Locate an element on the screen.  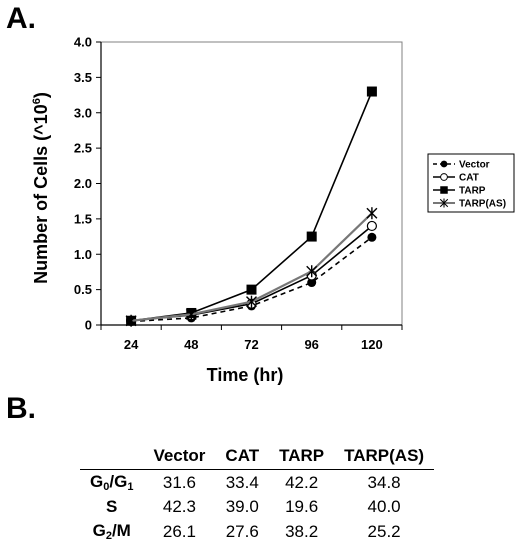
table-corner is located at coordinates (112, 457).